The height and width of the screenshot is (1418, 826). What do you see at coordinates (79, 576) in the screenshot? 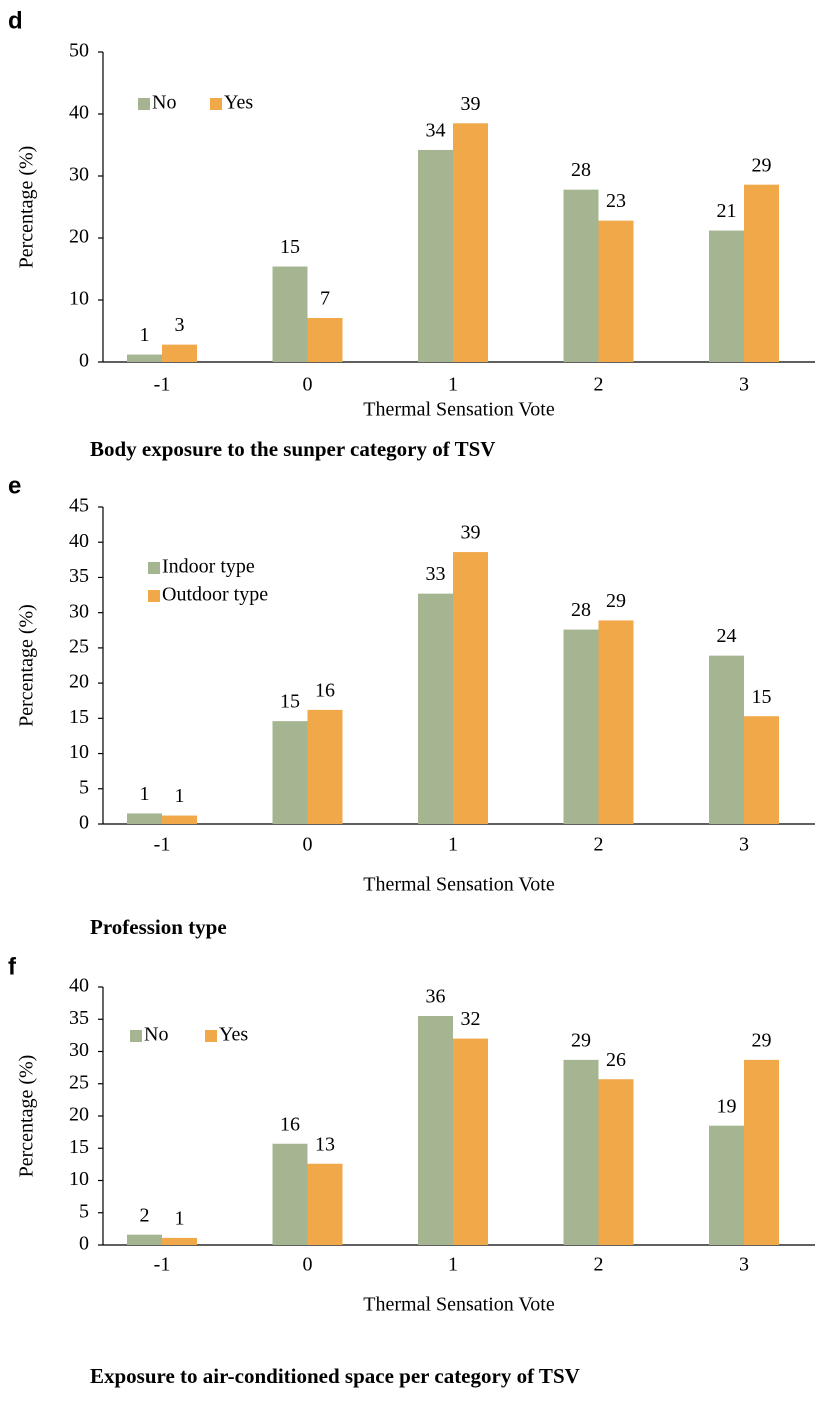
I see `y-tick-label: 35` at bounding box center [79, 576].